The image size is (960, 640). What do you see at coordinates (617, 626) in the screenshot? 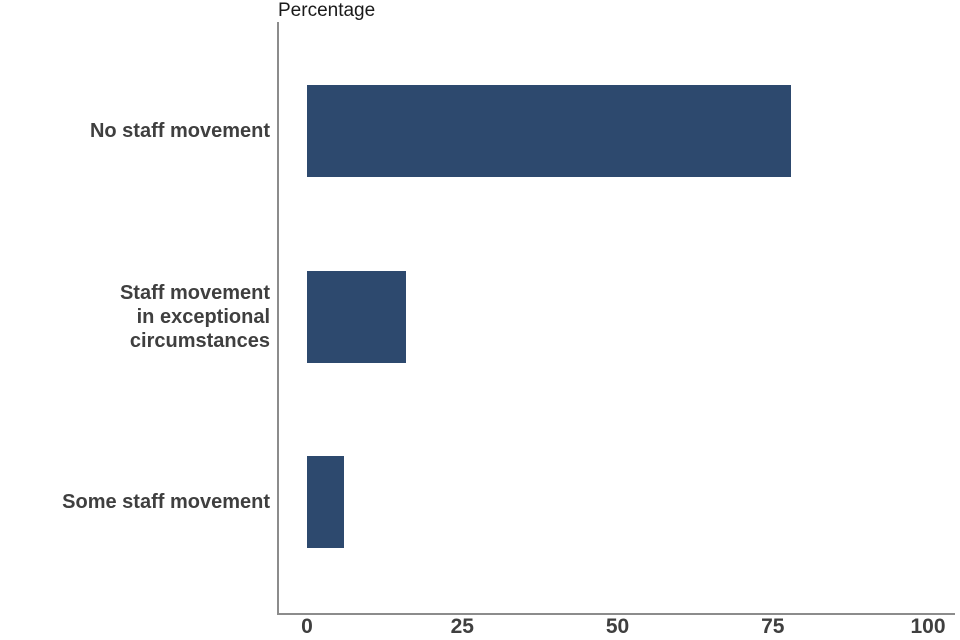
I see `x-tick-label-50: 50` at bounding box center [617, 626].